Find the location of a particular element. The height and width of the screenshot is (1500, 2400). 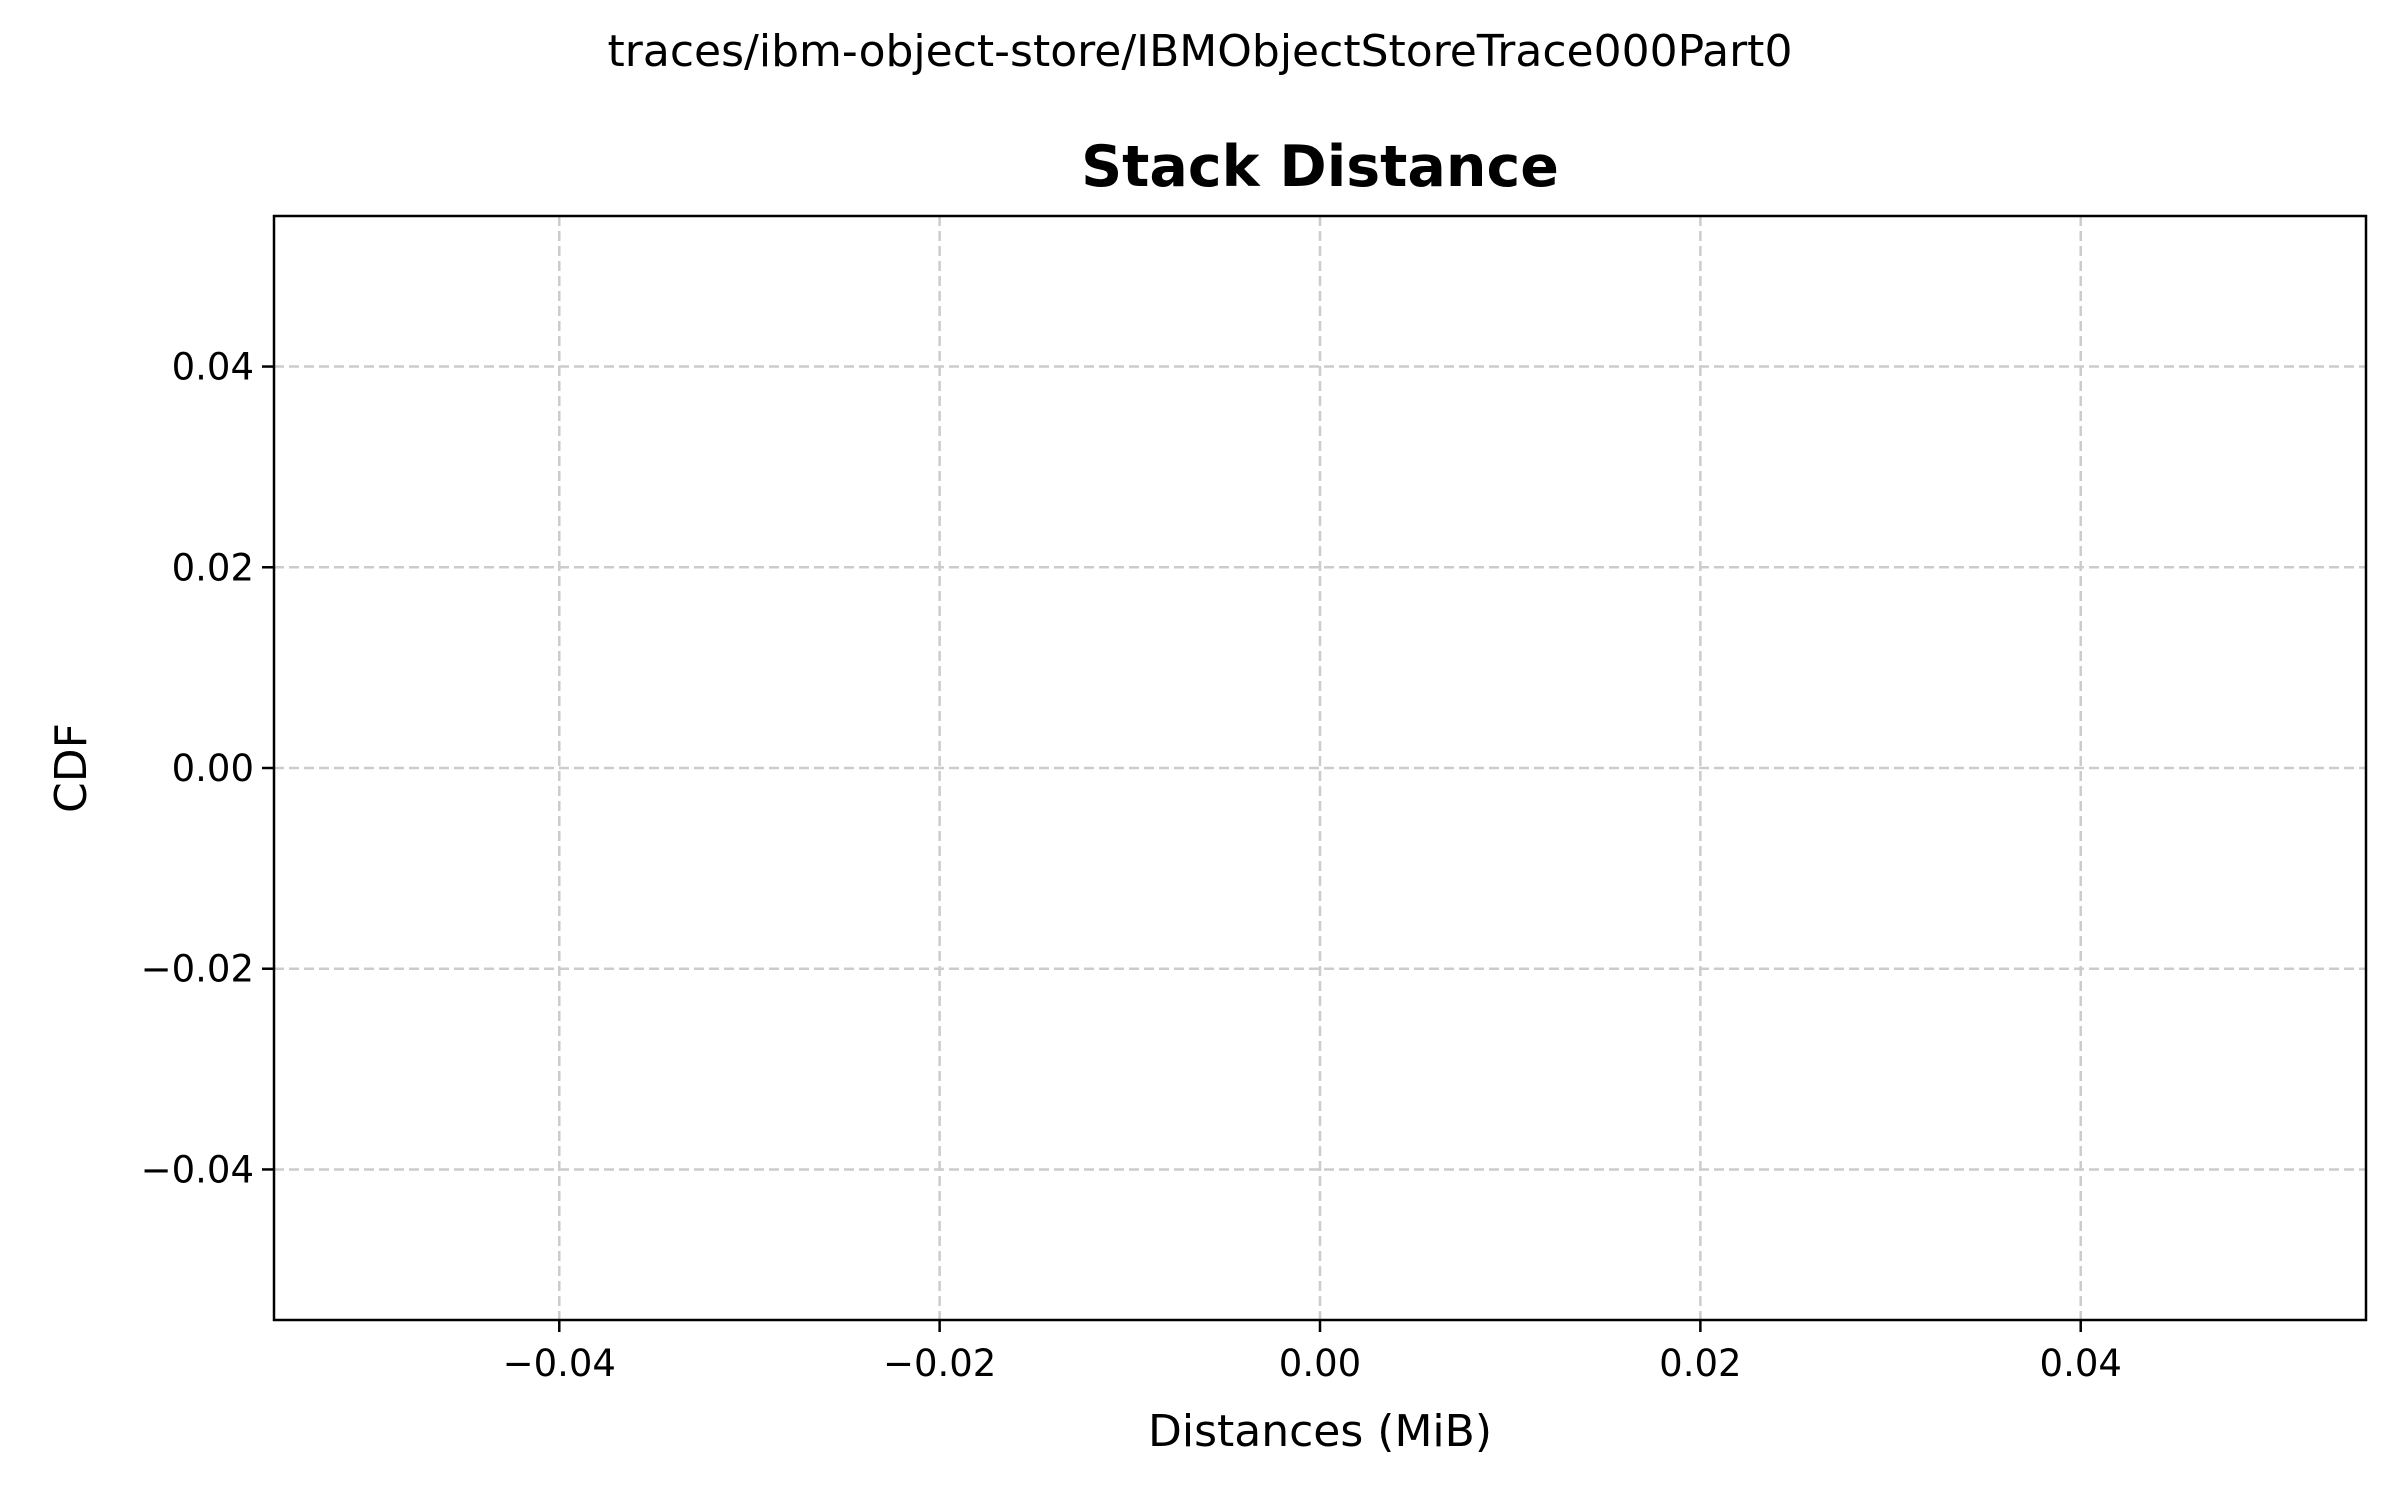

y-axis-ticks: −0.04 −0.02 0.00 0.02 0.04 is located at coordinates (207, 768).